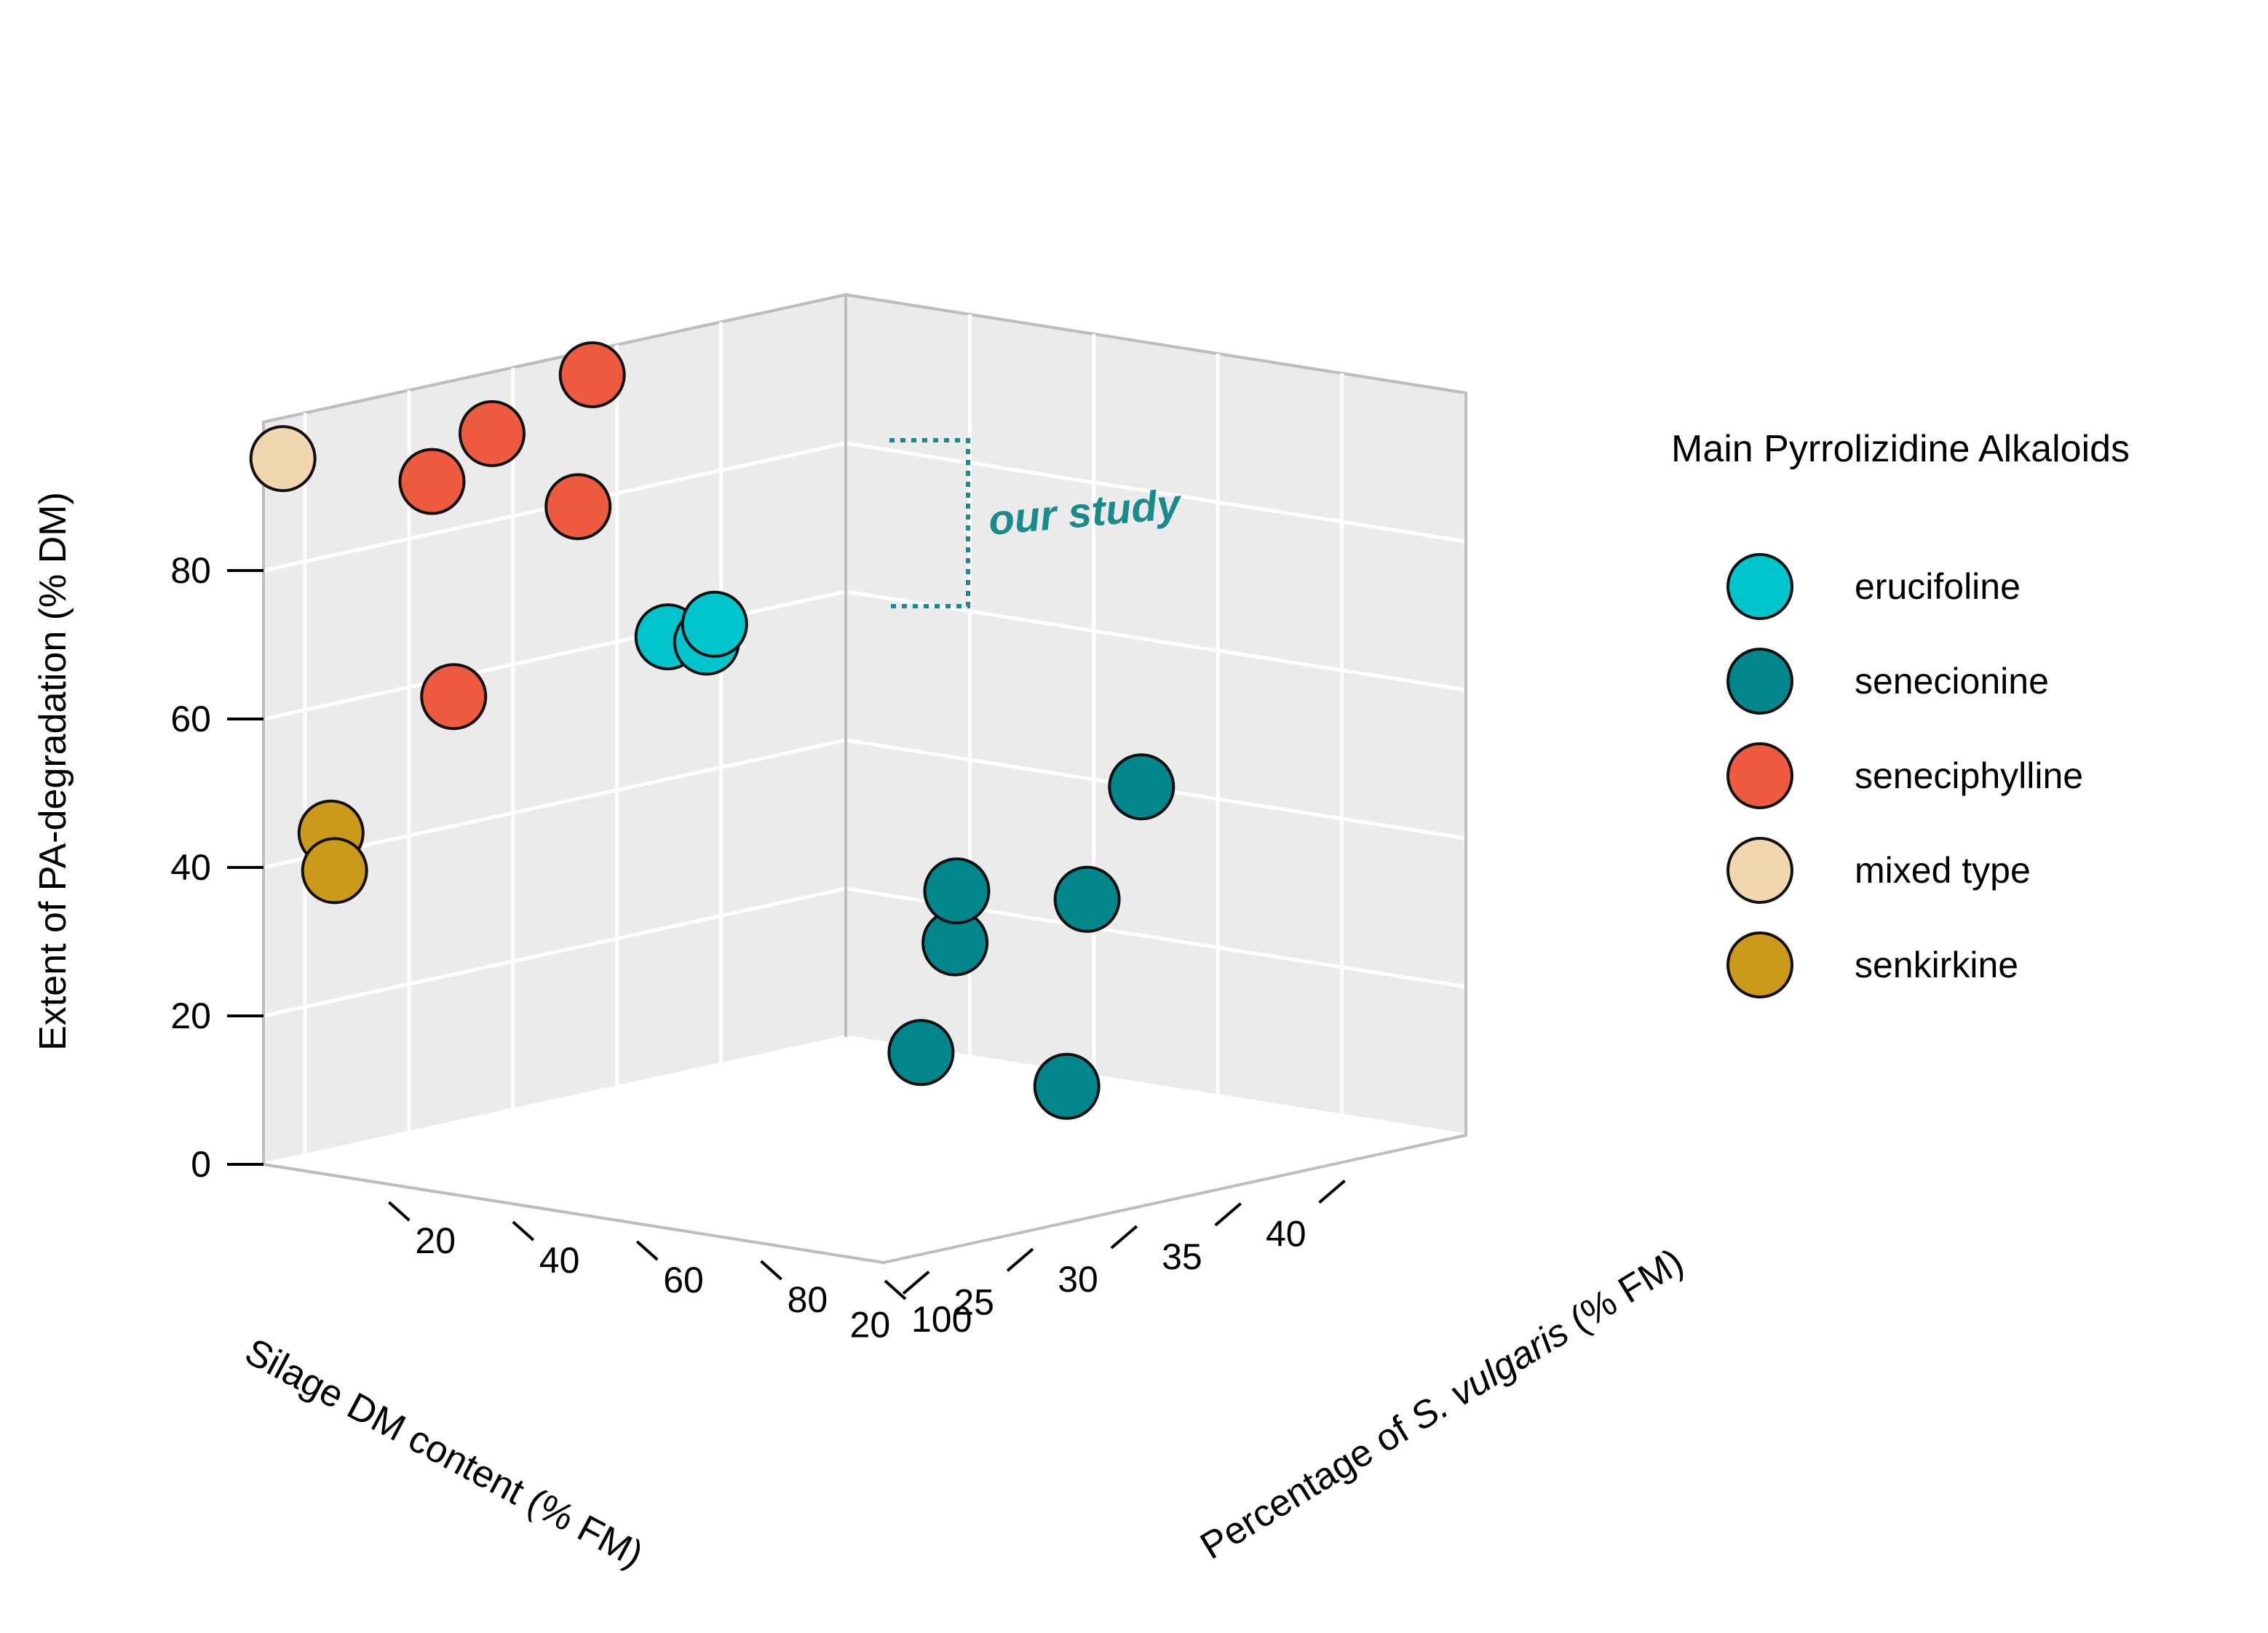 This screenshot has width=2268, height=1633. Describe the element at coordinates (1952, 681) in the screenshot. I see `legend-label-senecionine: senecionine` at that location.